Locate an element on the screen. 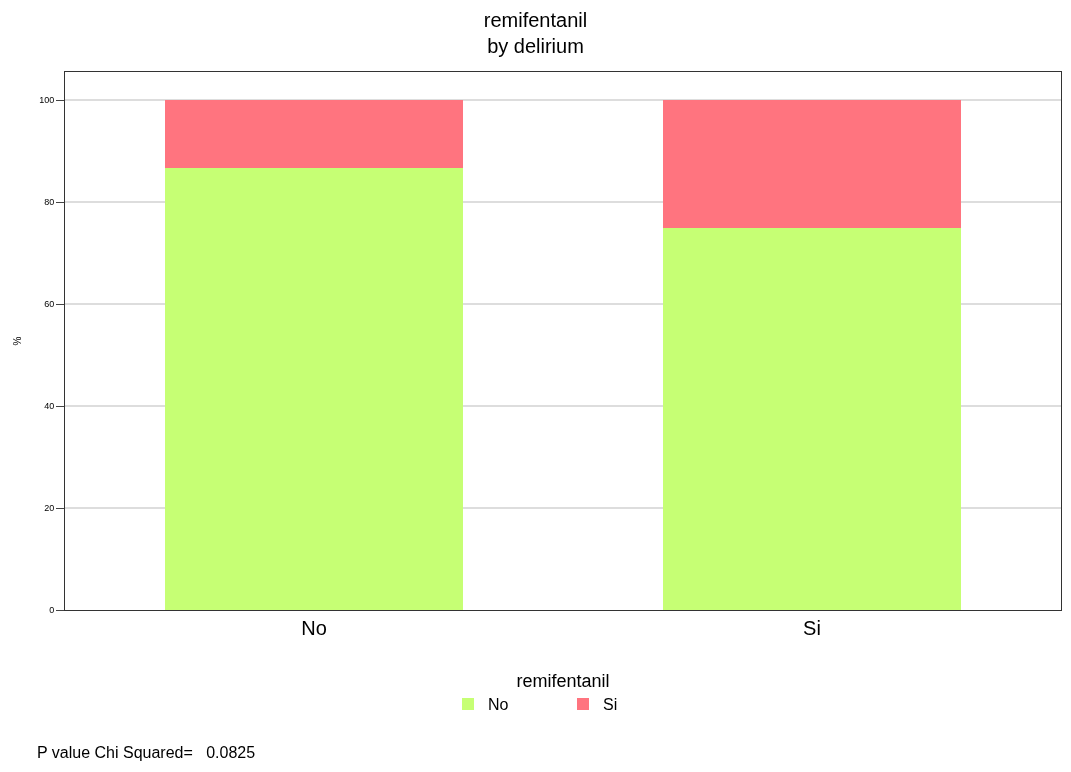 Image resolution: width=1071 pixels, height=772 pixels. y-tick-label: 20 is located at coordinates (49, 508).